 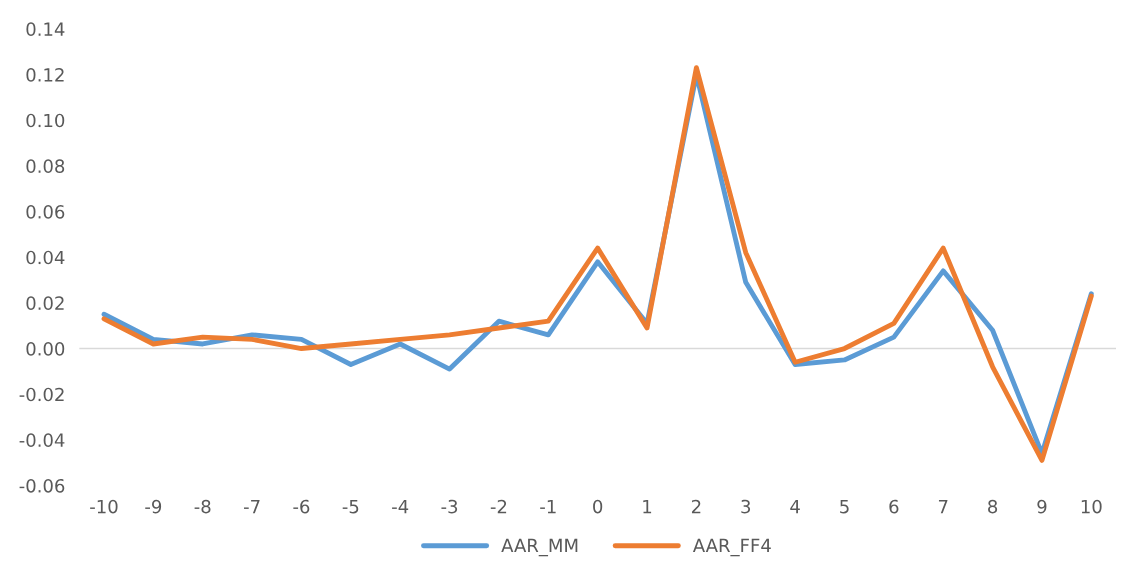 I want to click on y-tick-label: -0.04, so click(x=42, y=440).